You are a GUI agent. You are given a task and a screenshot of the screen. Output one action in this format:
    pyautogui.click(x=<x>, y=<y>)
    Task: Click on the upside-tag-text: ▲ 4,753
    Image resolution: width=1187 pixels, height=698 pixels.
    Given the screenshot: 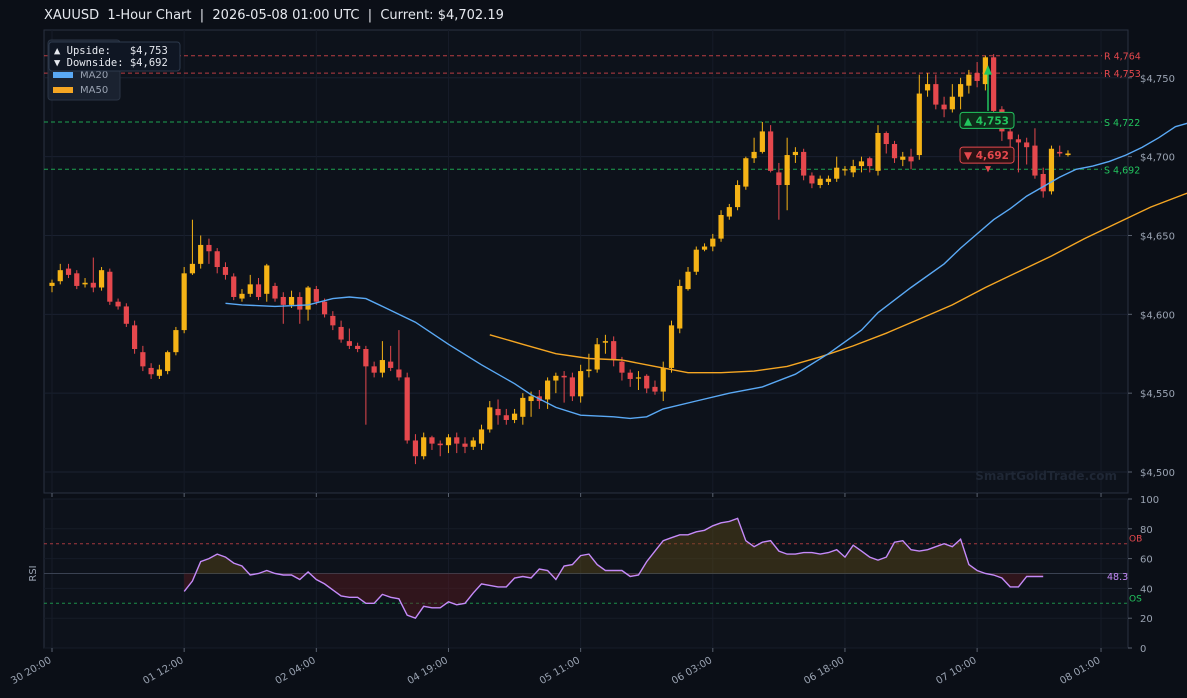 What is the action you would take?
    pyautogui.click(x=986, y=121)
    